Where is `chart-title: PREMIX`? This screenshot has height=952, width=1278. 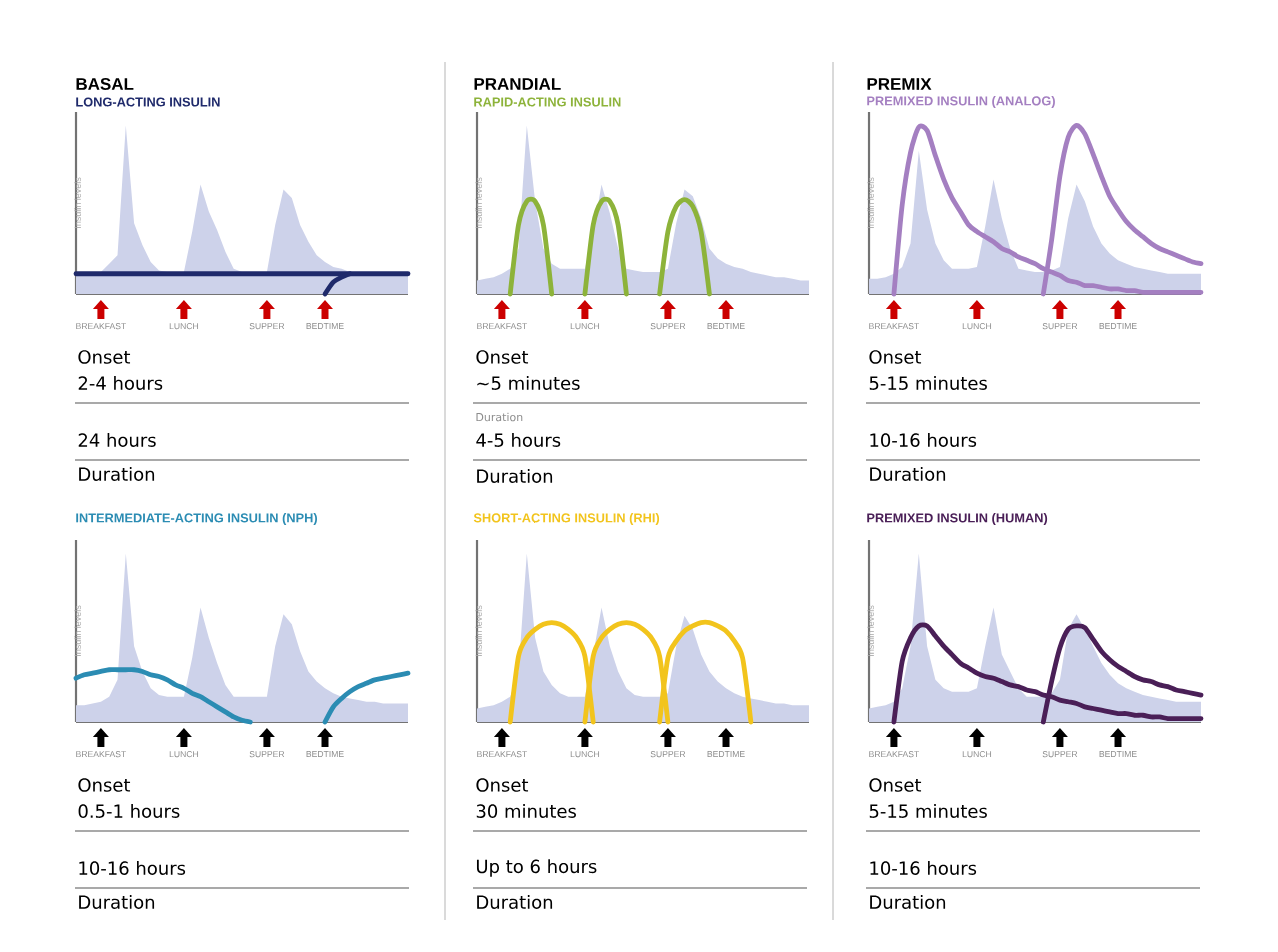 chart-title: PREMIX is located at coordinates (899, 84).